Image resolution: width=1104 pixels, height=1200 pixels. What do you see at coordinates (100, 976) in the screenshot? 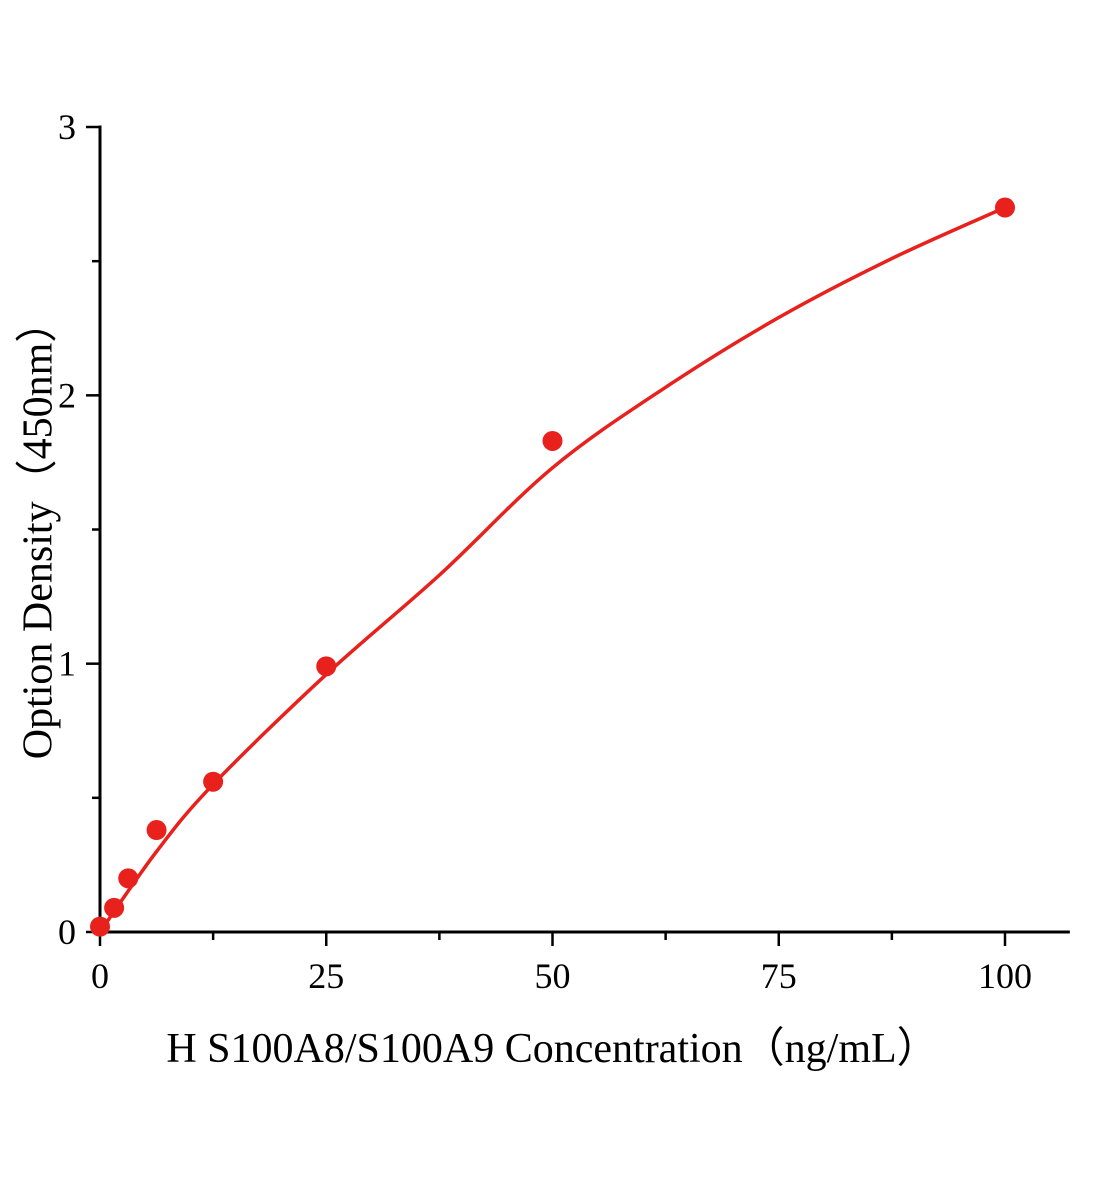
I see `x-tick-label: 0` at bounding box center [100, 976].